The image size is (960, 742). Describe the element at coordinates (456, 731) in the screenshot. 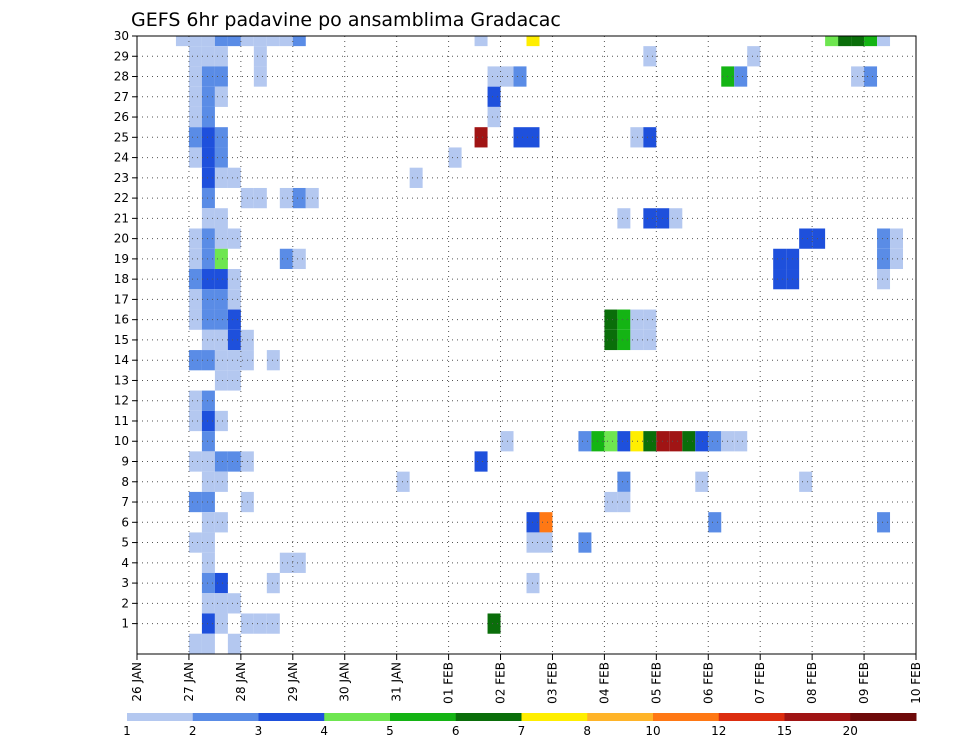

I see `colorbar-label: 6` at that location.